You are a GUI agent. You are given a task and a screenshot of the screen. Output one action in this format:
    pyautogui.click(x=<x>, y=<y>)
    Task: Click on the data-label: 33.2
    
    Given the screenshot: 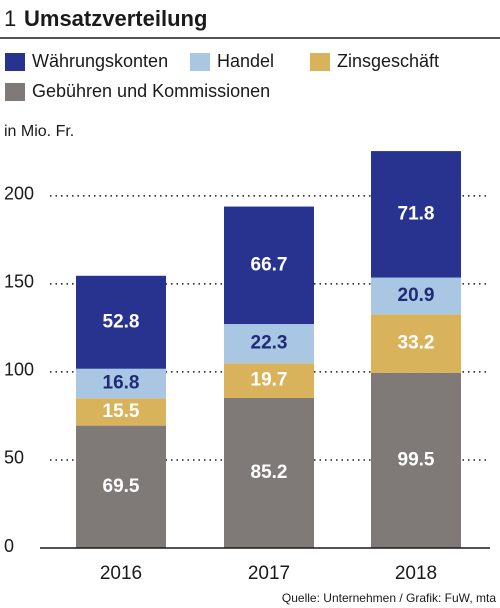 What is the action you would take?
    pyautogui.click(x=416, y=343)
    